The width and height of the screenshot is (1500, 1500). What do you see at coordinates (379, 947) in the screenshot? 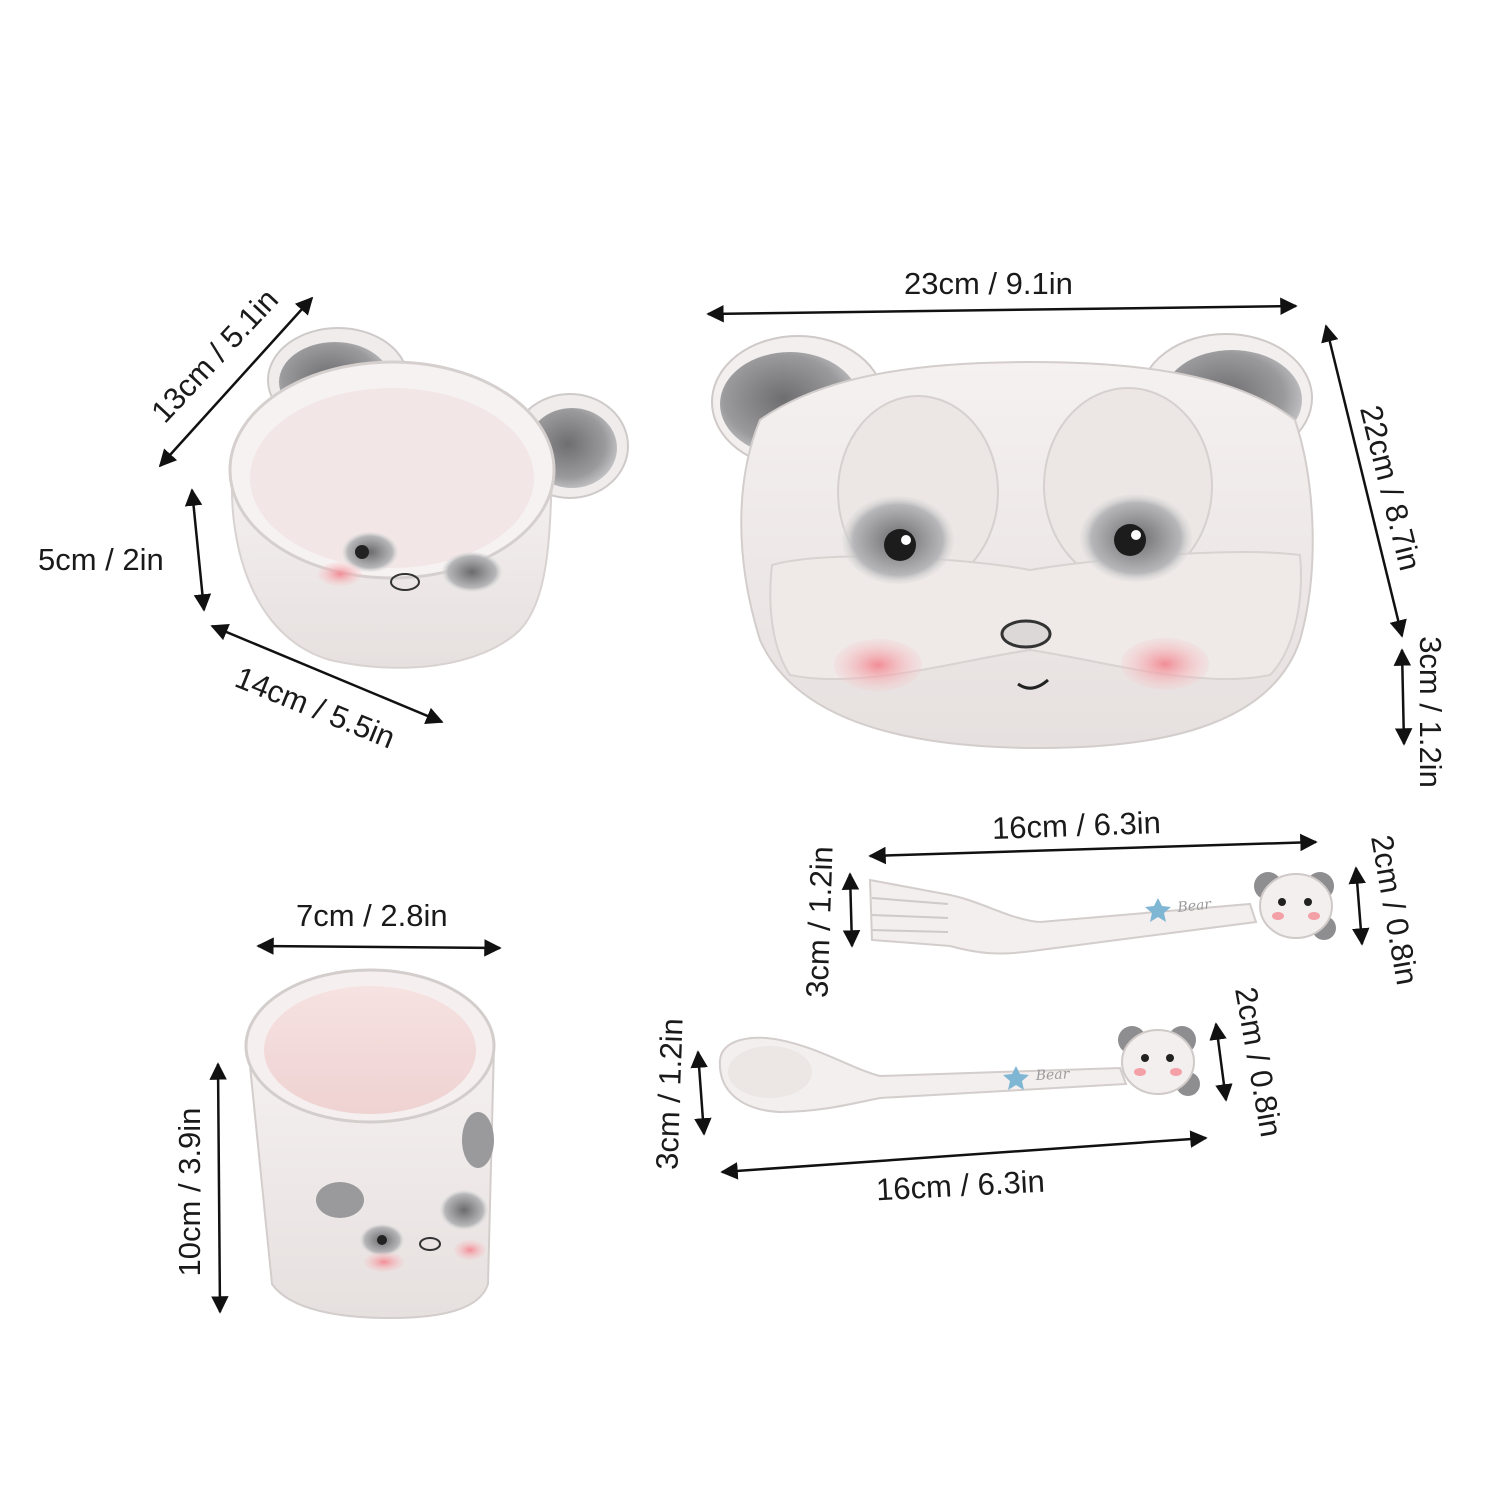
I see `cup-width-arrow` at bounding box center [379, 947].